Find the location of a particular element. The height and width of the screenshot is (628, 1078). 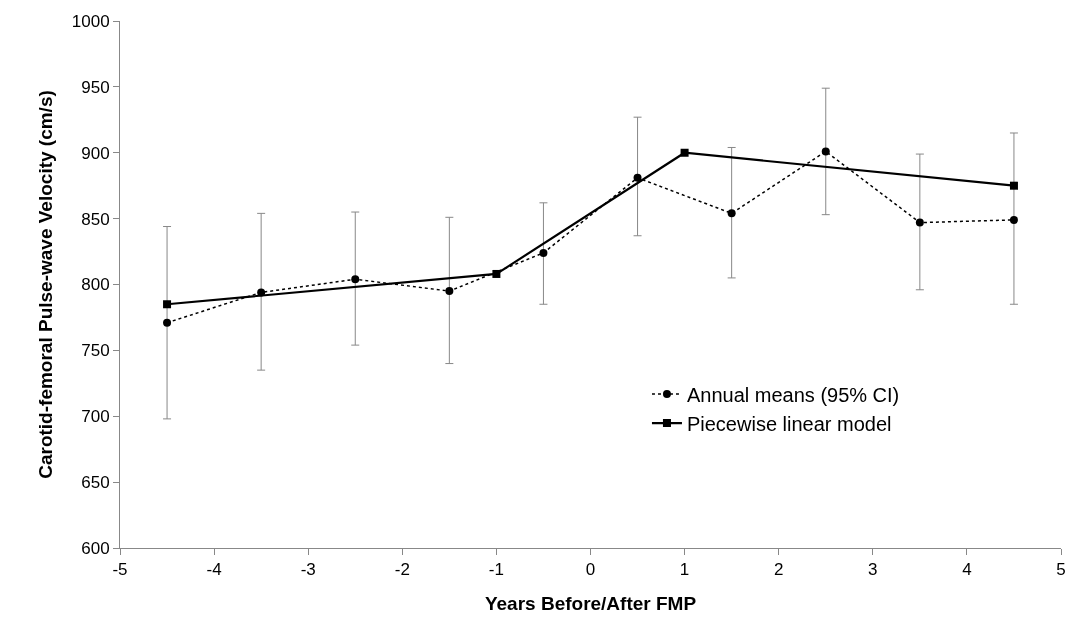

y-tick-label: 700 is located at coordinates (95, 417).